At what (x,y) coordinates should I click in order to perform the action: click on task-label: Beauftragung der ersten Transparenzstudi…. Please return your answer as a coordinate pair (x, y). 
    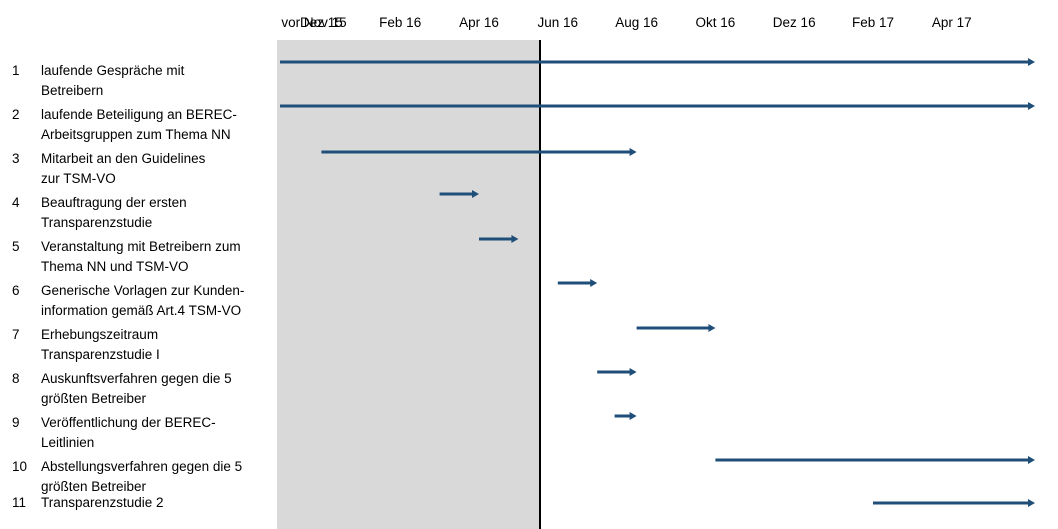
    Looking at the image, I should click on (114, 212).